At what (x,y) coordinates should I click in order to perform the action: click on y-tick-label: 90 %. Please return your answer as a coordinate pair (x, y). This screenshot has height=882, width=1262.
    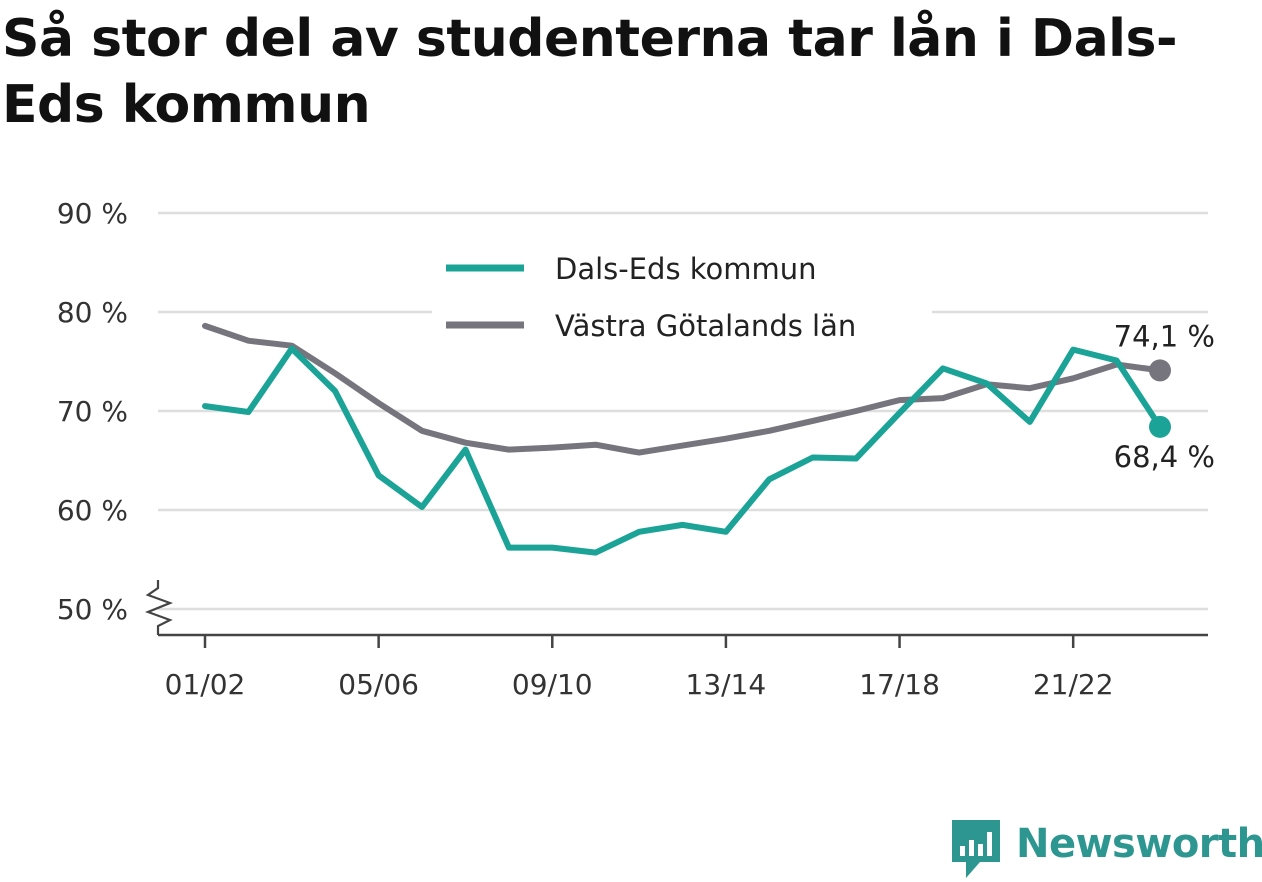
    Looking at the image, I should click on (92, 213).